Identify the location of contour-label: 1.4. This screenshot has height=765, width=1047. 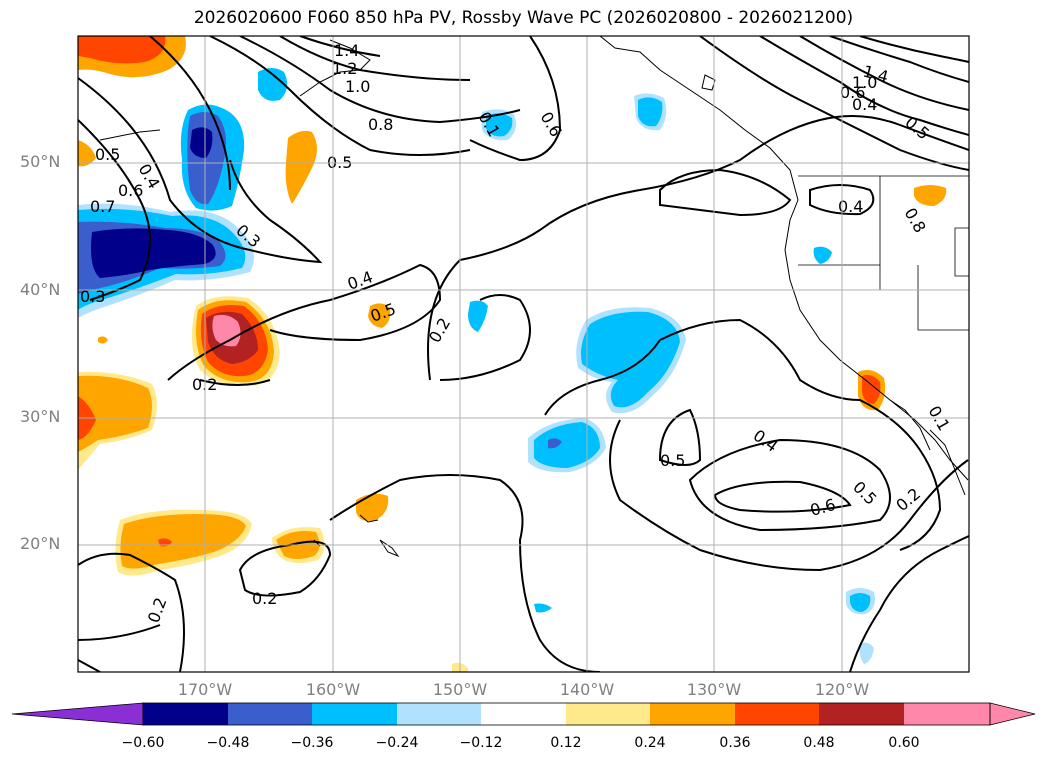
(346, 50).